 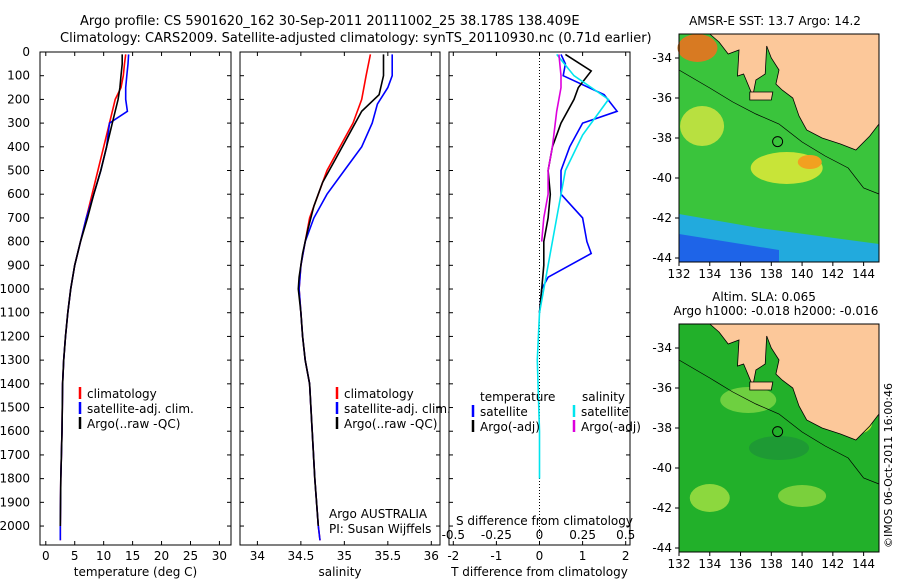 What do you see at coordinates (18, 76) in the screenshot?
I see `depth-tick-label: 100` at bounding box center [18, 76].